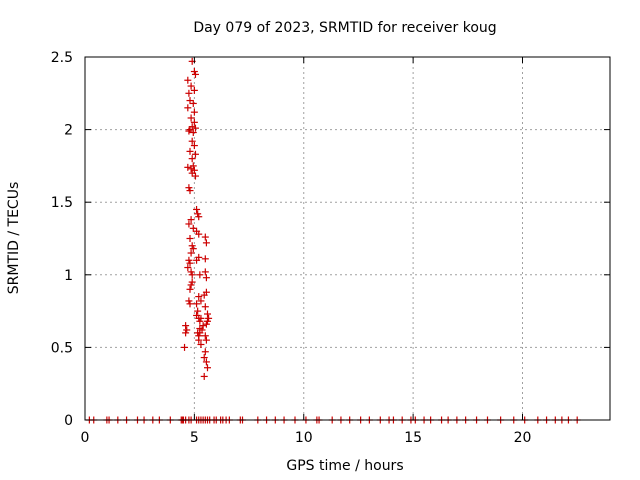 The width and height of the screenshot is (640, 480). Describe the element at coordinates (68, 276) in the screenshot. I see `y-tick-label: 1` at that location.